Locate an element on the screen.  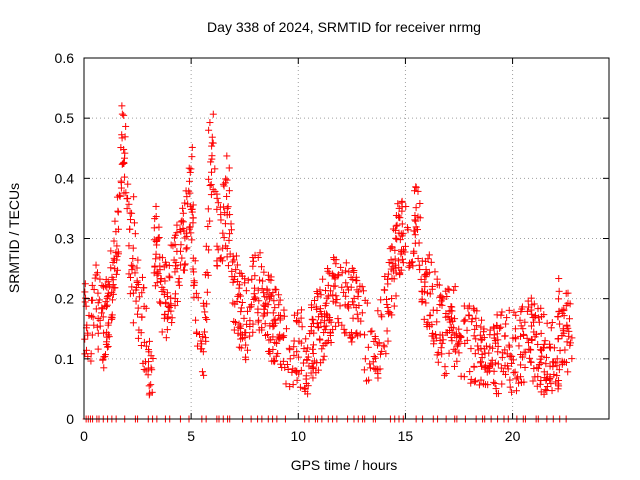
x-tick-label: 5 is located at coordinates (191, 436).